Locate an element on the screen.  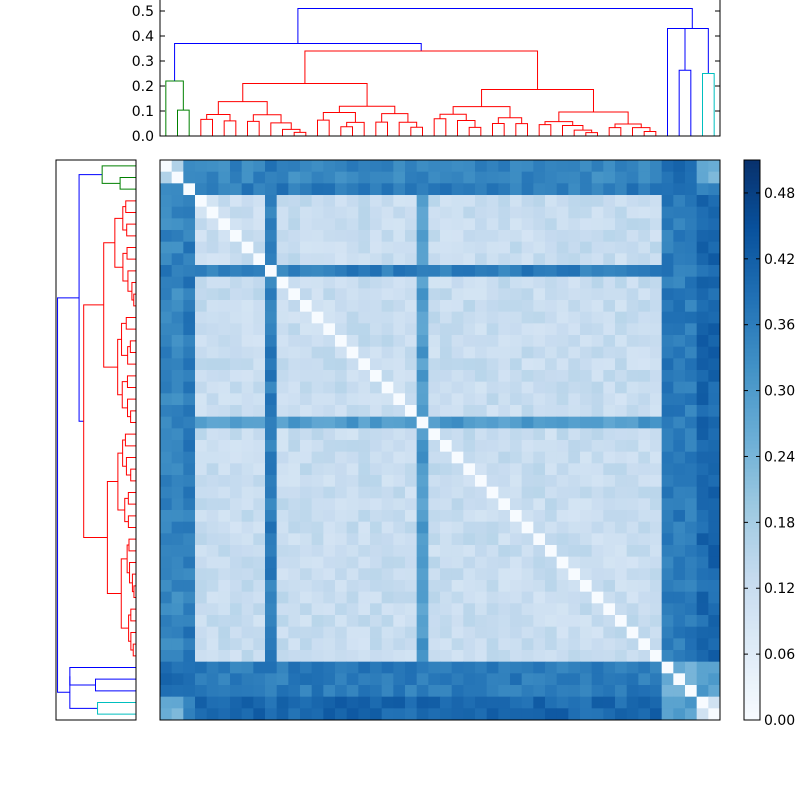
colorbar is located at coordinates (752, 440).